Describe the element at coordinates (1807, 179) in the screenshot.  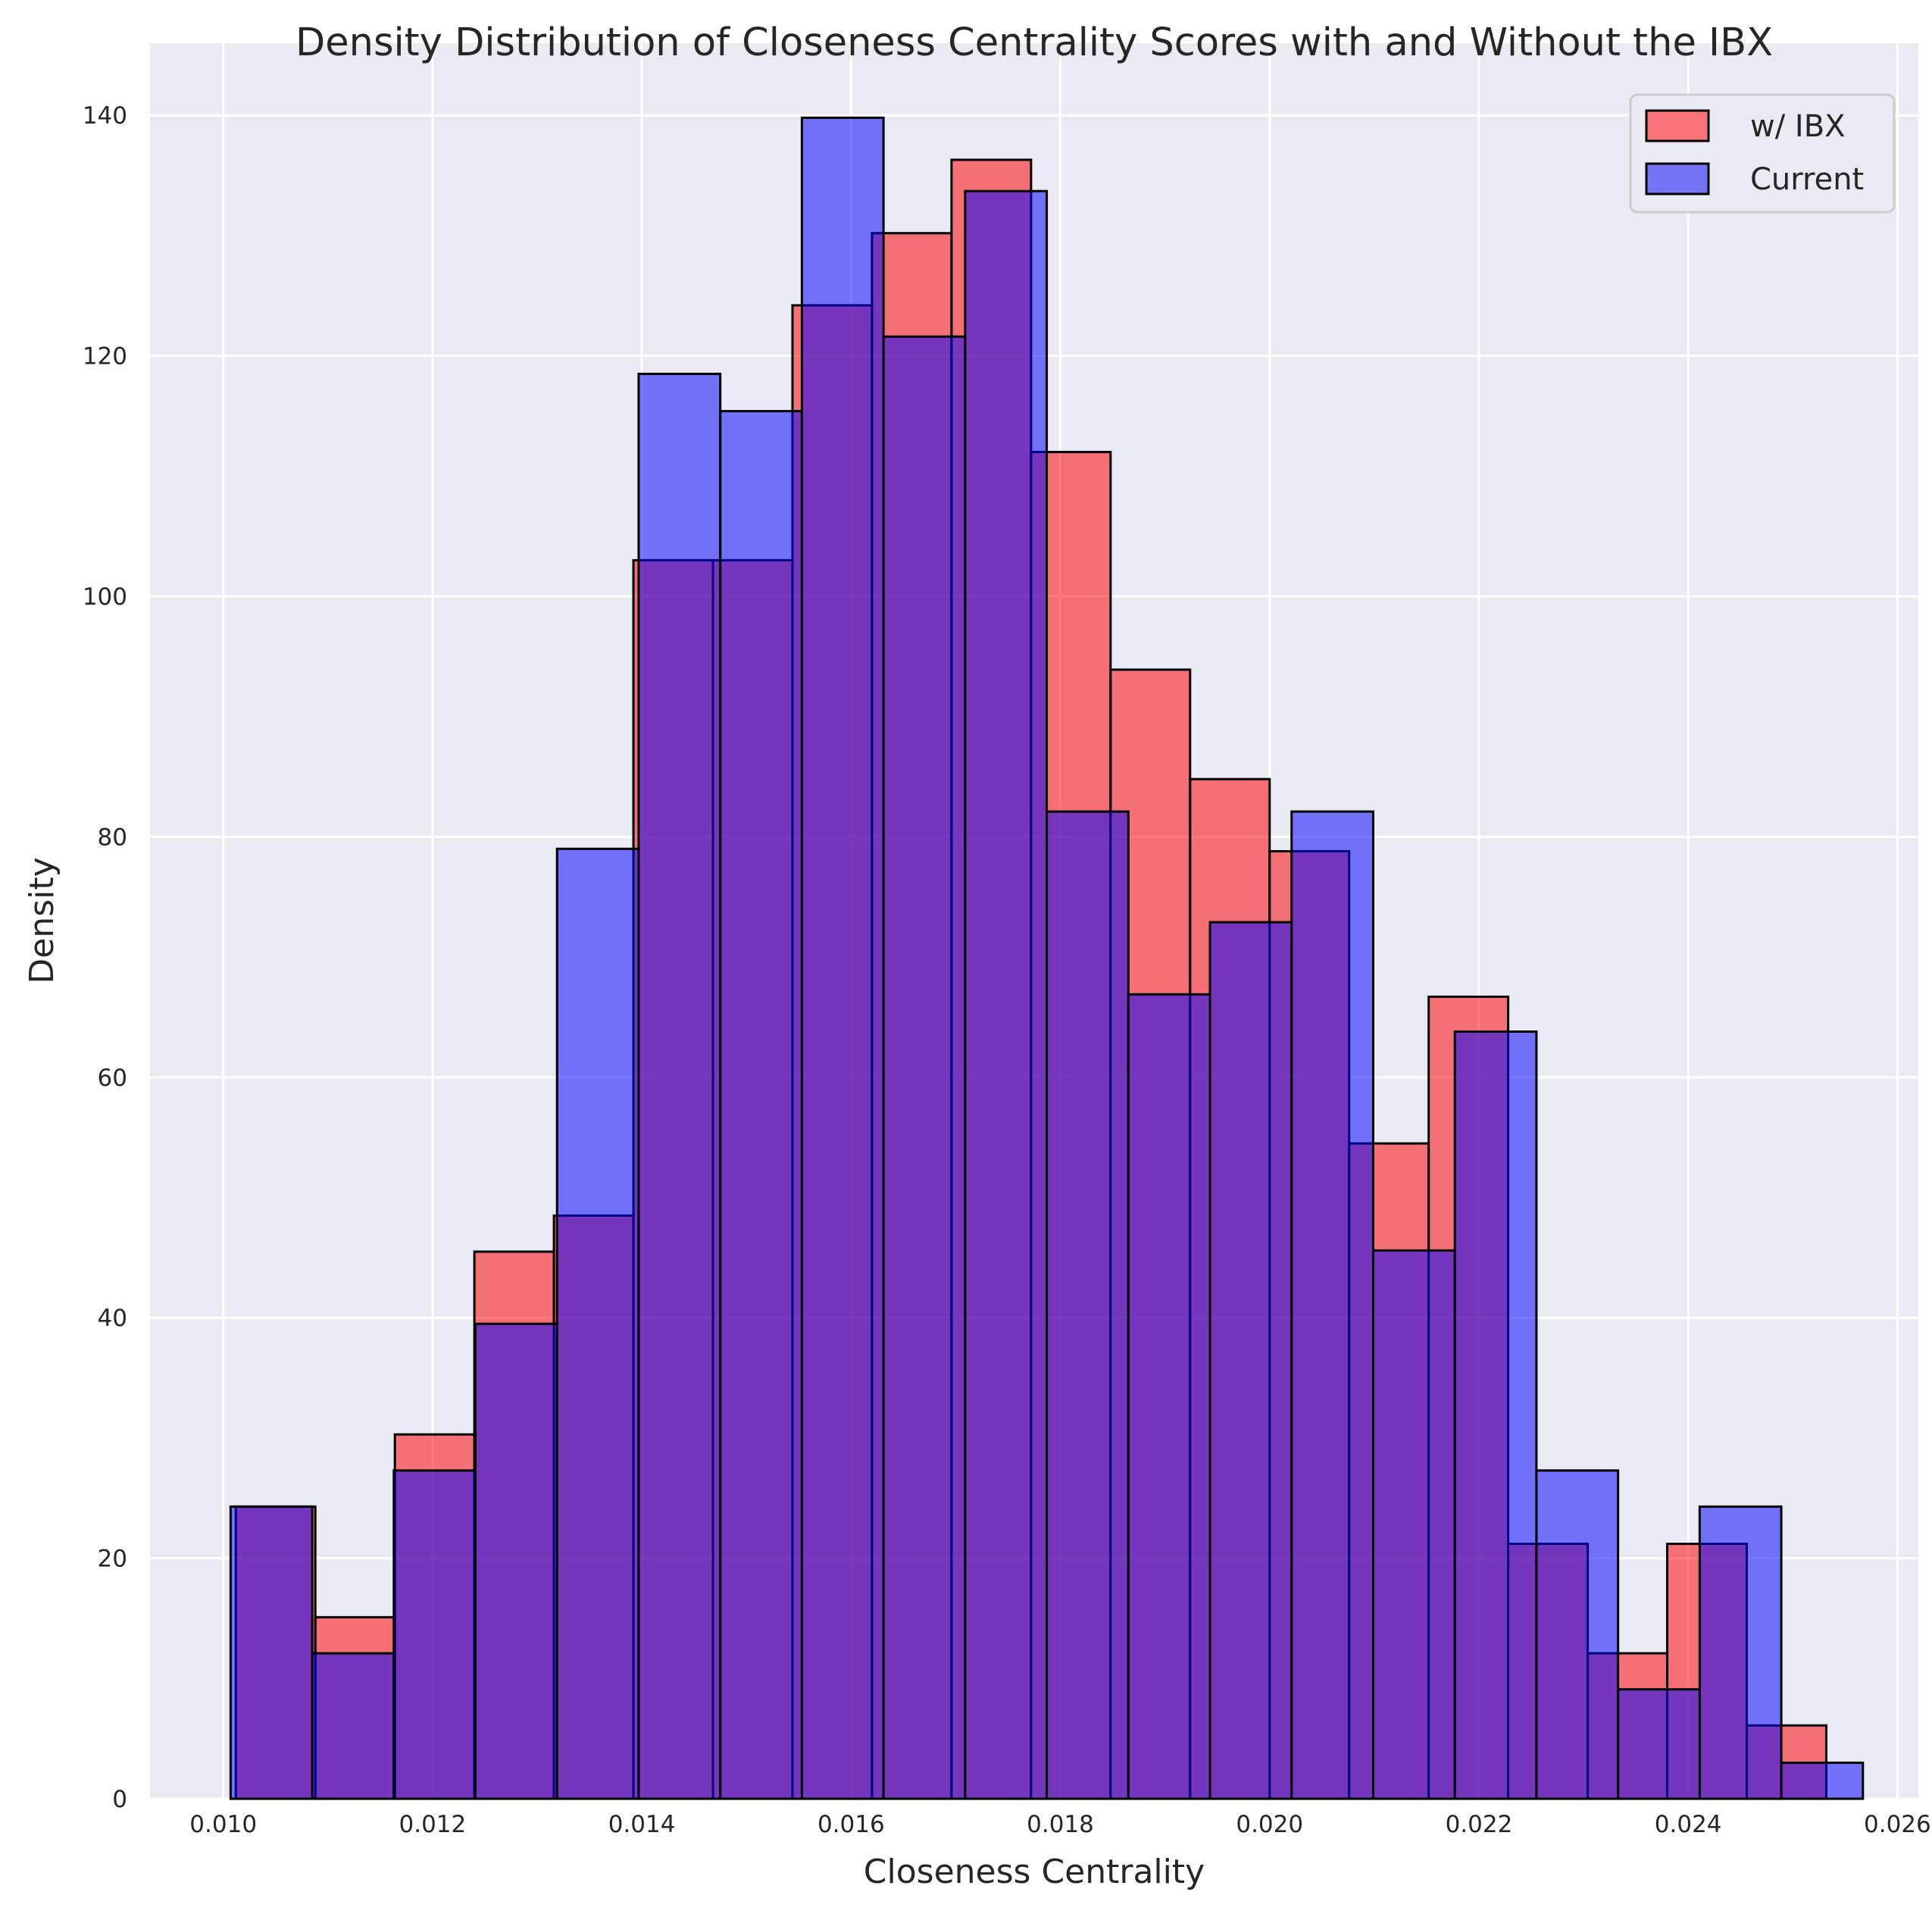
I see `legend-label-current: Current` at that location.